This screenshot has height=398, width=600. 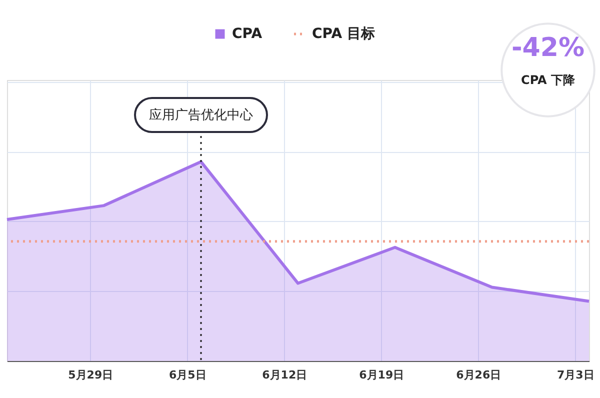 I want to click on x-tick-label: 5月29日, so click(x=91, y=375).